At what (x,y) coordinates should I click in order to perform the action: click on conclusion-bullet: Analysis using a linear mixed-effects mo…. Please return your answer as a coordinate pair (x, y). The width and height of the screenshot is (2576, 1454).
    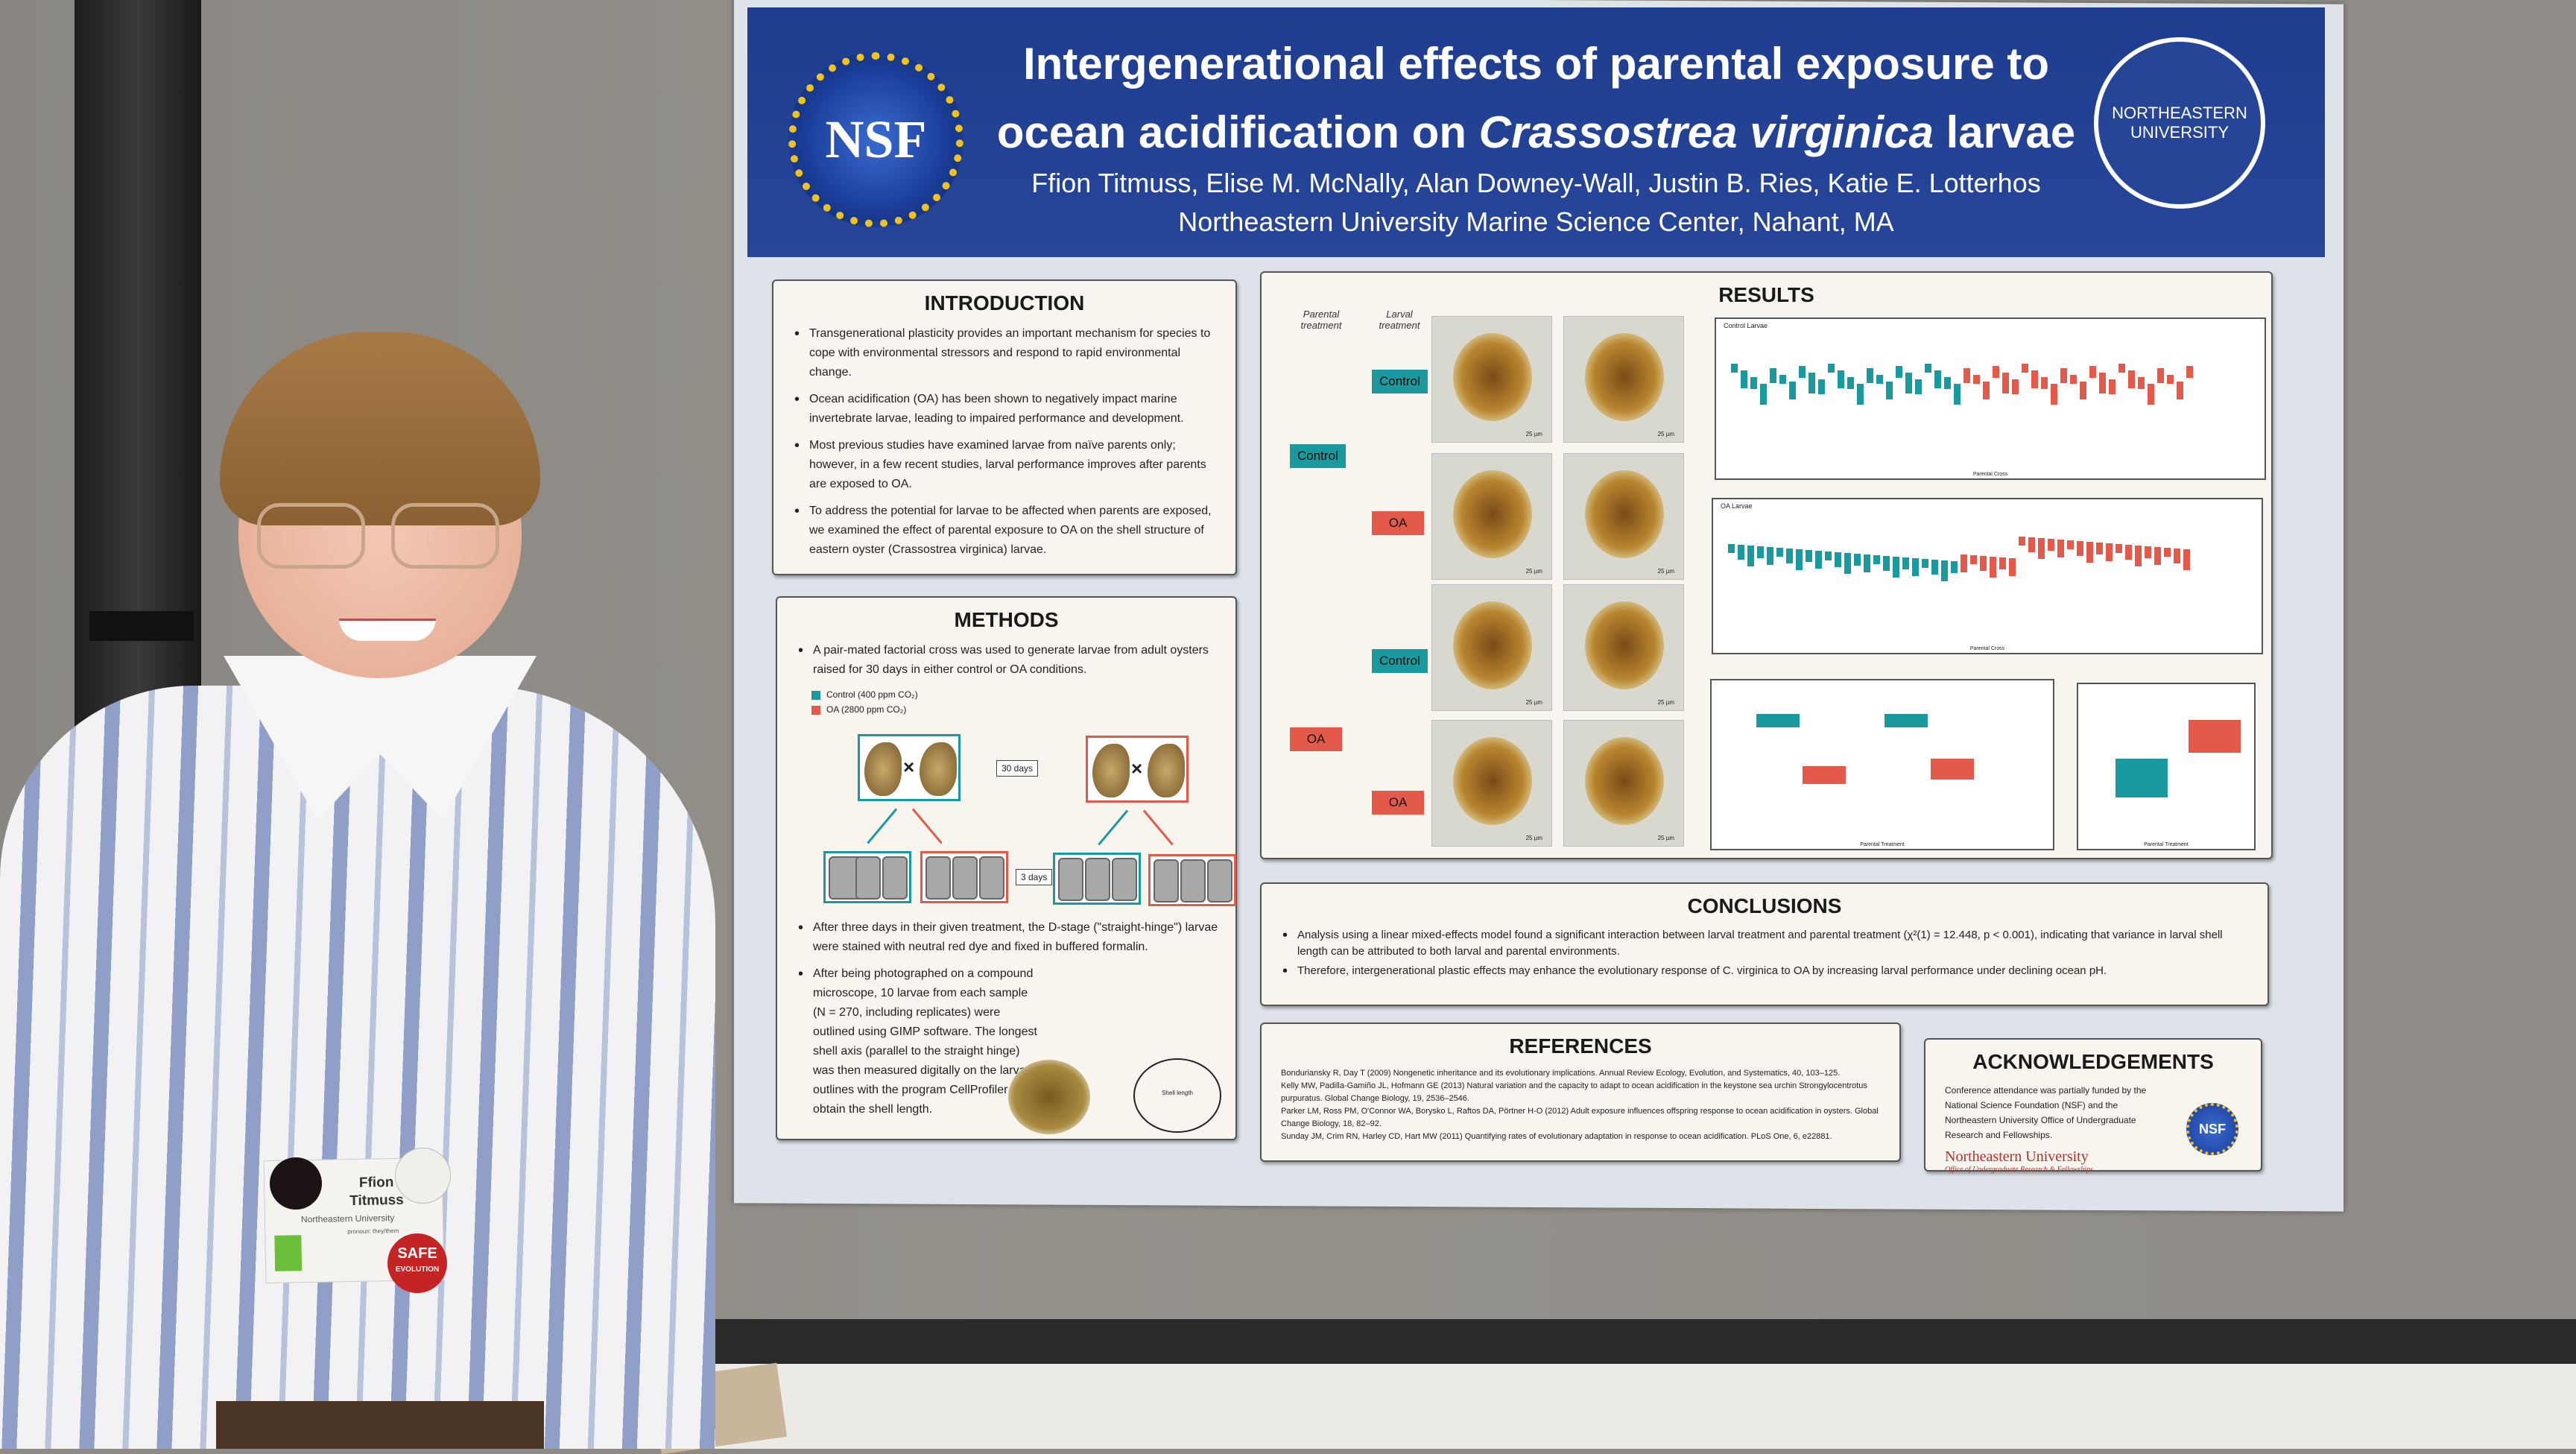
    Looking at the image, I should click on (1765, 943).